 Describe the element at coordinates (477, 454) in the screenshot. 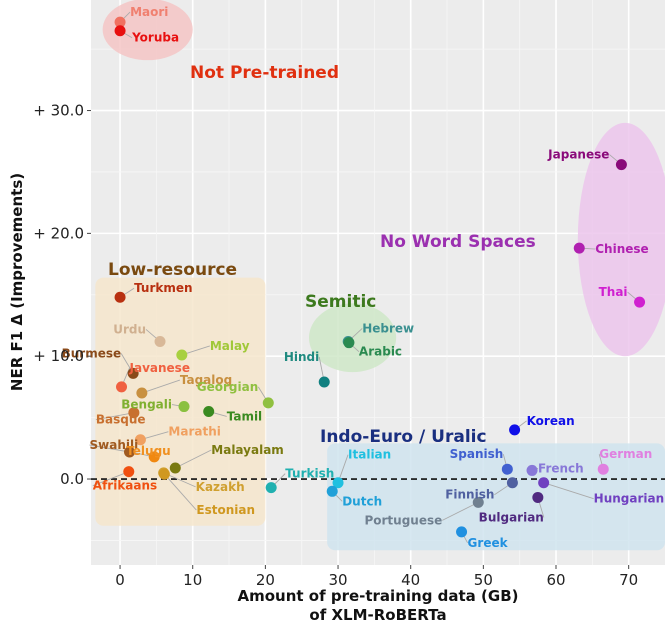

I see `label-spanish: Spanish` at that location.